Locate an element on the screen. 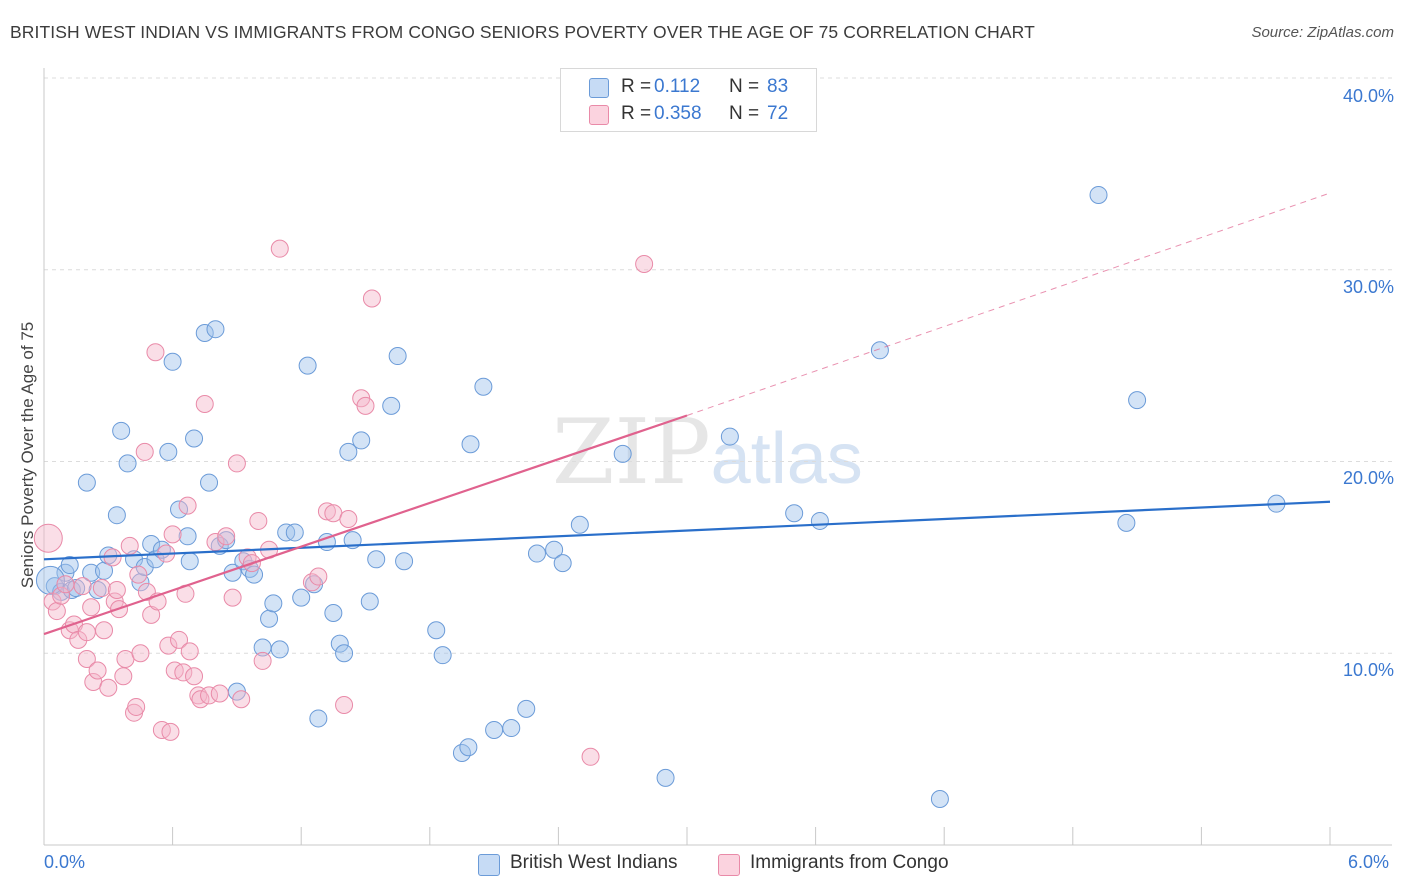 Image resolution: width=1406 pixels, height=892 pixels. trendline-british-west-indians is located at coordinates (687, 530).